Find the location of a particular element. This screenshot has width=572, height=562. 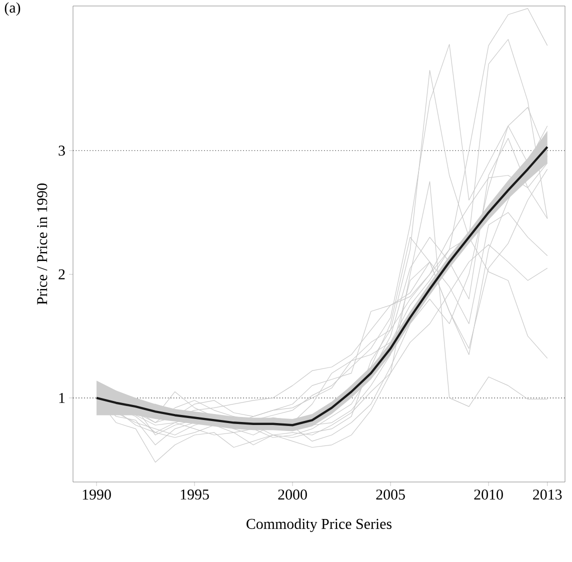

text: (a) is located at coordinates (12, 9).